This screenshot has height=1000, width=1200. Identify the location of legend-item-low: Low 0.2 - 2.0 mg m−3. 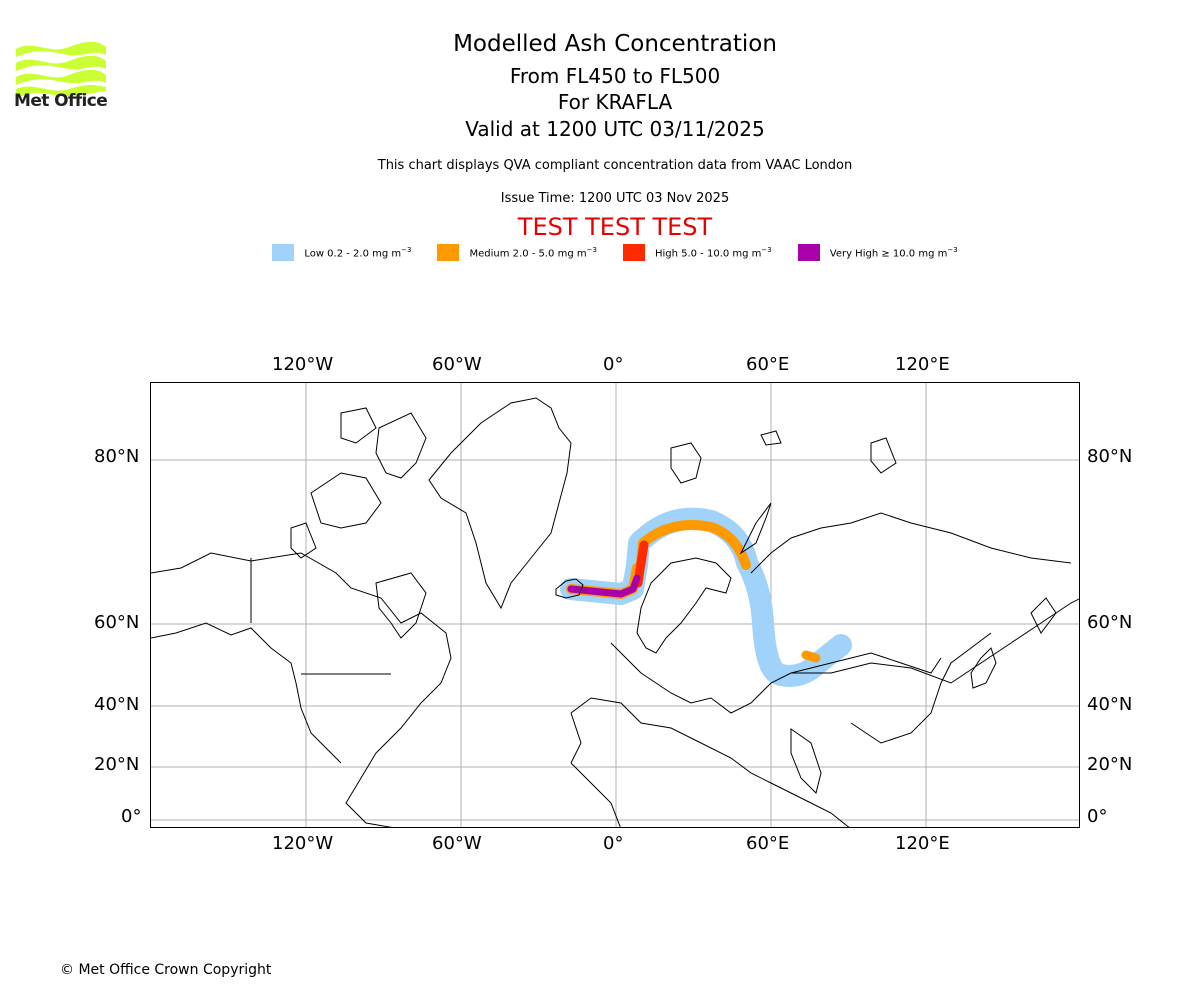
(341, 252).